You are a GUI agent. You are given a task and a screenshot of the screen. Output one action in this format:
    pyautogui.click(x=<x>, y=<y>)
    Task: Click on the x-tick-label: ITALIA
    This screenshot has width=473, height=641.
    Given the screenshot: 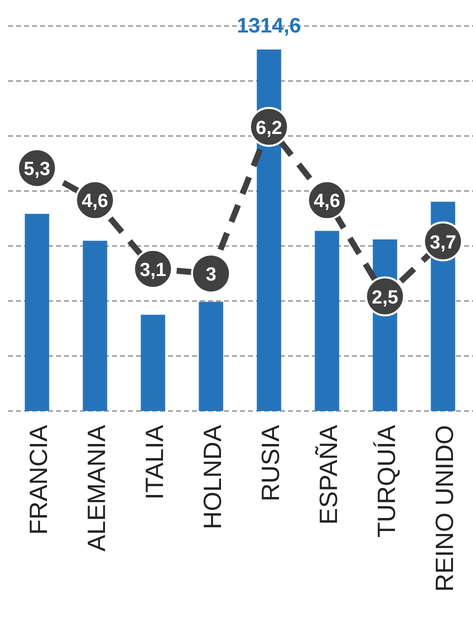 What is the action you would take?
    pyautogui.click(x=155, y=462)
    